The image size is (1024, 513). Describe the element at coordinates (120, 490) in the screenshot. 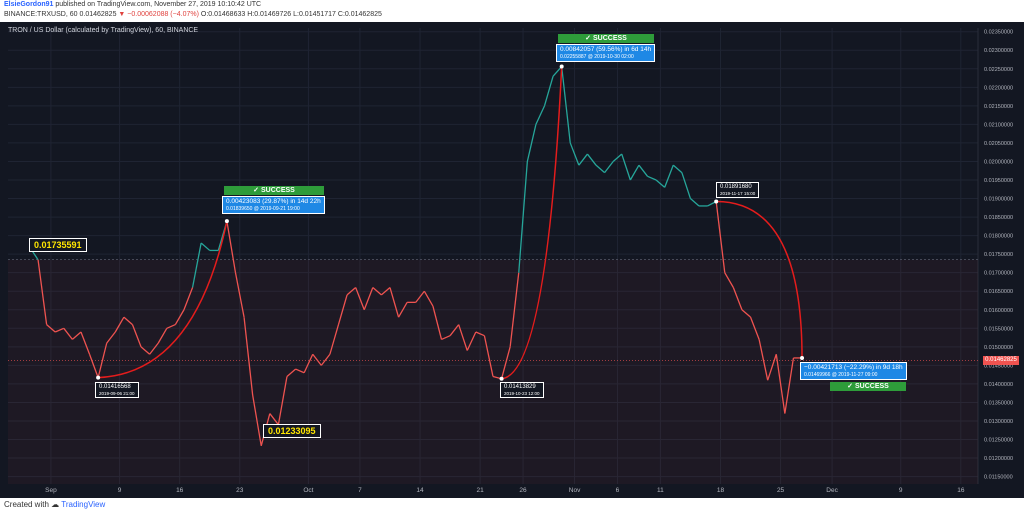

I see `x-tick-label: 9` at that location.